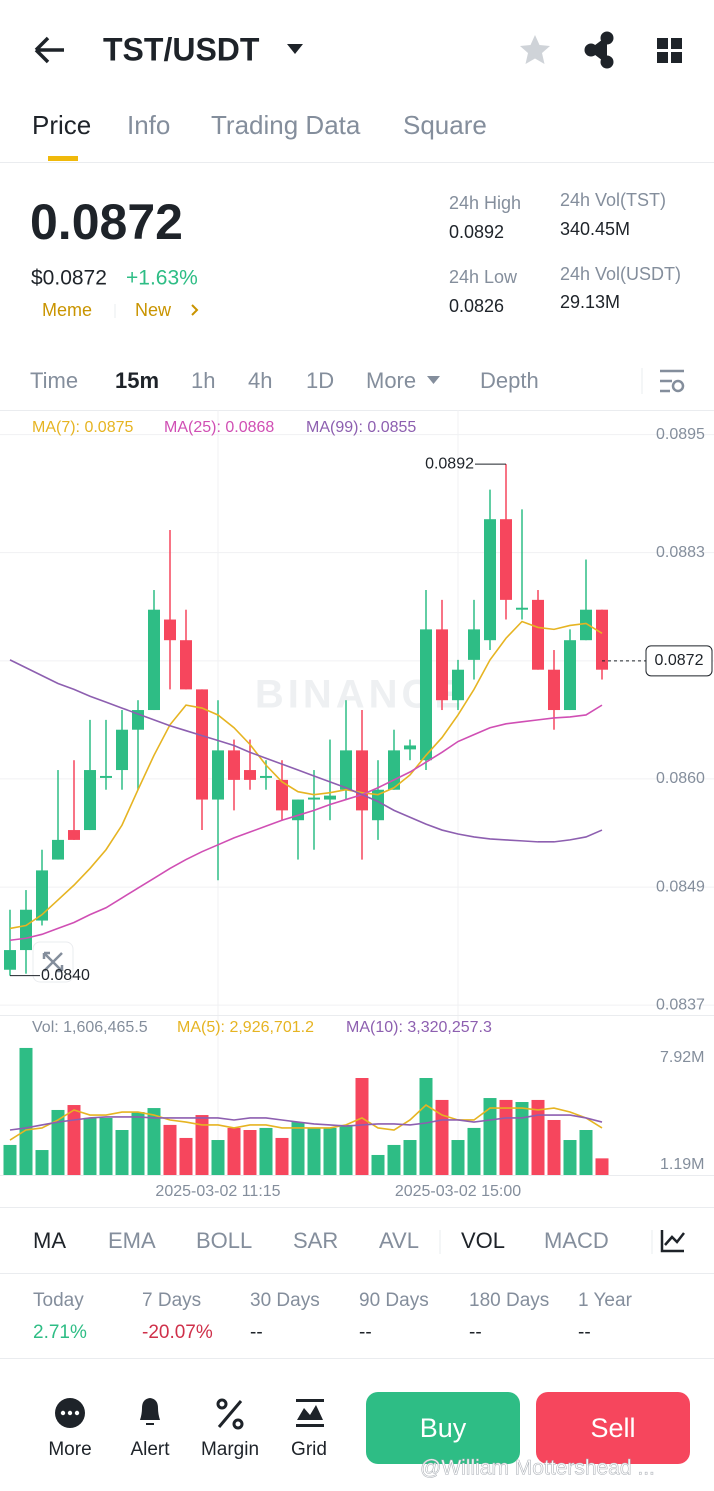  Describe the element at coordinates (65, 975) in the screenshot. I see `low-label: 0.0840` at that location.